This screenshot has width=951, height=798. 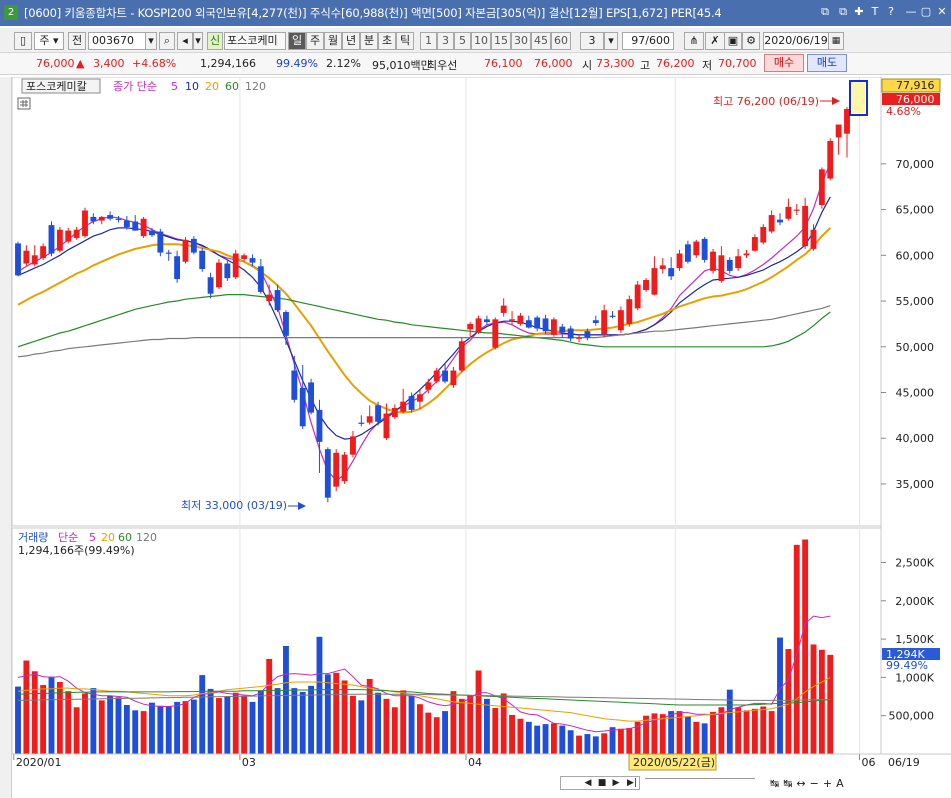 What do you see at coordinates (611, 41) in the screenshot?
I see `interval-dropdown-icon: ▾` at bounding box center [611, 41].